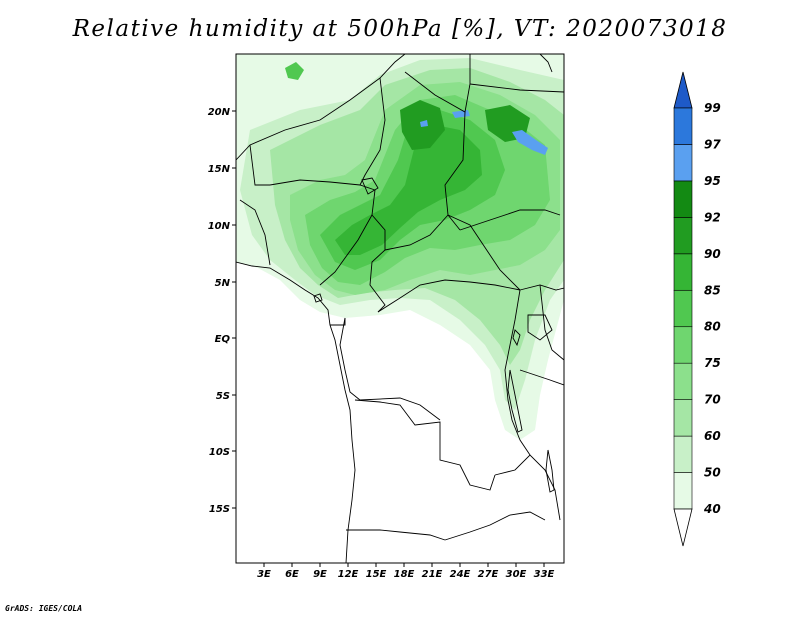 This screenshot has height=618, width=800. What do you see at coordinates (540, 327) in the screenshot?
I see `lake-victoria` at bounding box center [540, 327].